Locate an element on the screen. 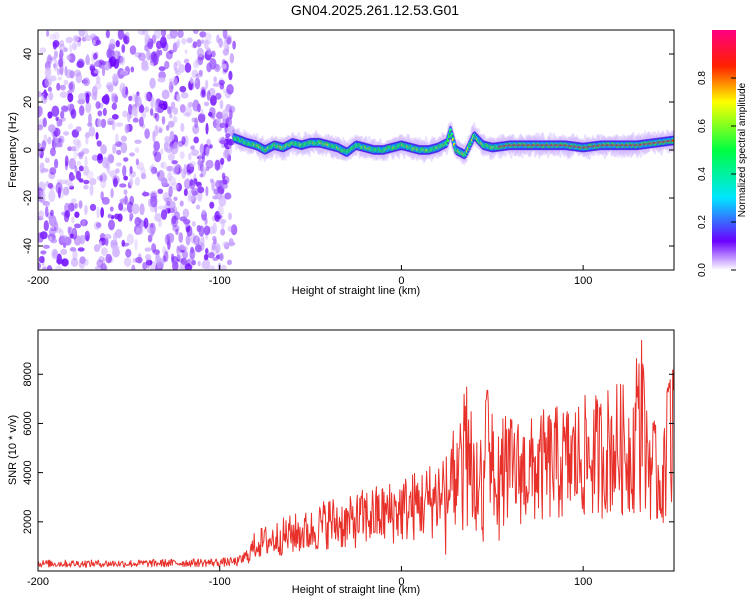 Image resolution: width=750 pixels, height=600 pixels. colorbar-tick-label-2: 0.4 is located at coordinates (702, 174).